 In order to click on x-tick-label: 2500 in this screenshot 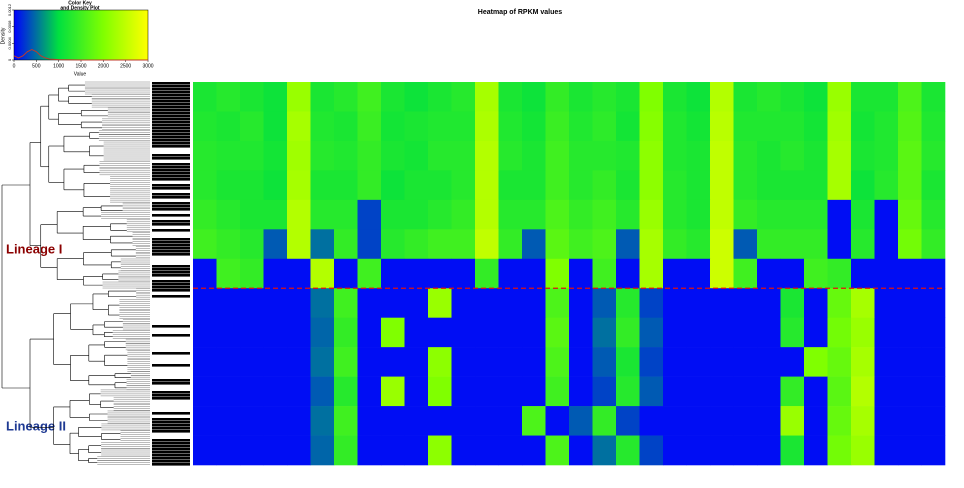, I will do `click(125, 66)`.